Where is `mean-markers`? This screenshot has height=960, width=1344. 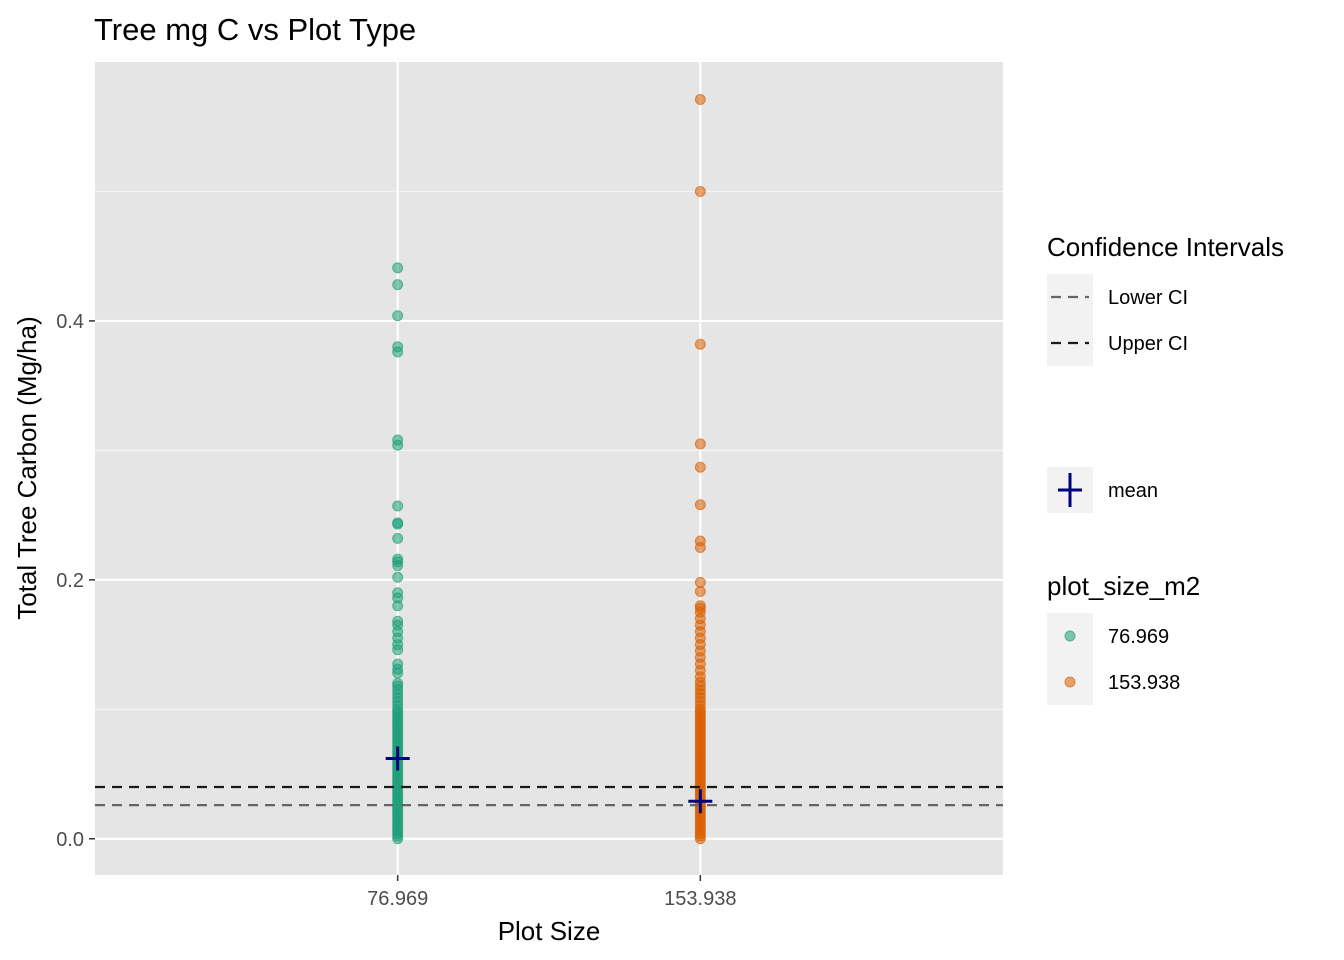 mean-markers is located at coordinates (549, 780).